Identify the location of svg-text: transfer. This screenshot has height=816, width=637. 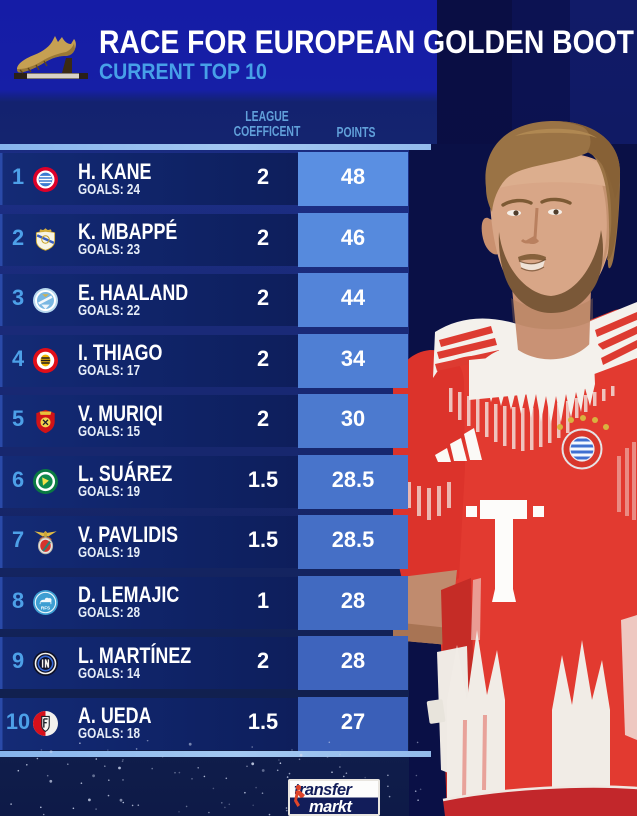
(324, 790).